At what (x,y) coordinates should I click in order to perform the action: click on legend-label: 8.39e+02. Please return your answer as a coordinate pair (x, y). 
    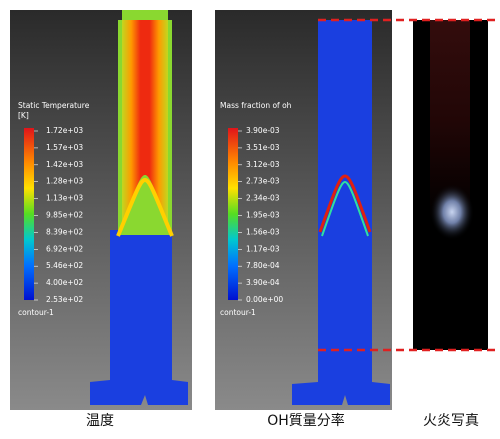
    Looking at the image, I should click on (64, 231).